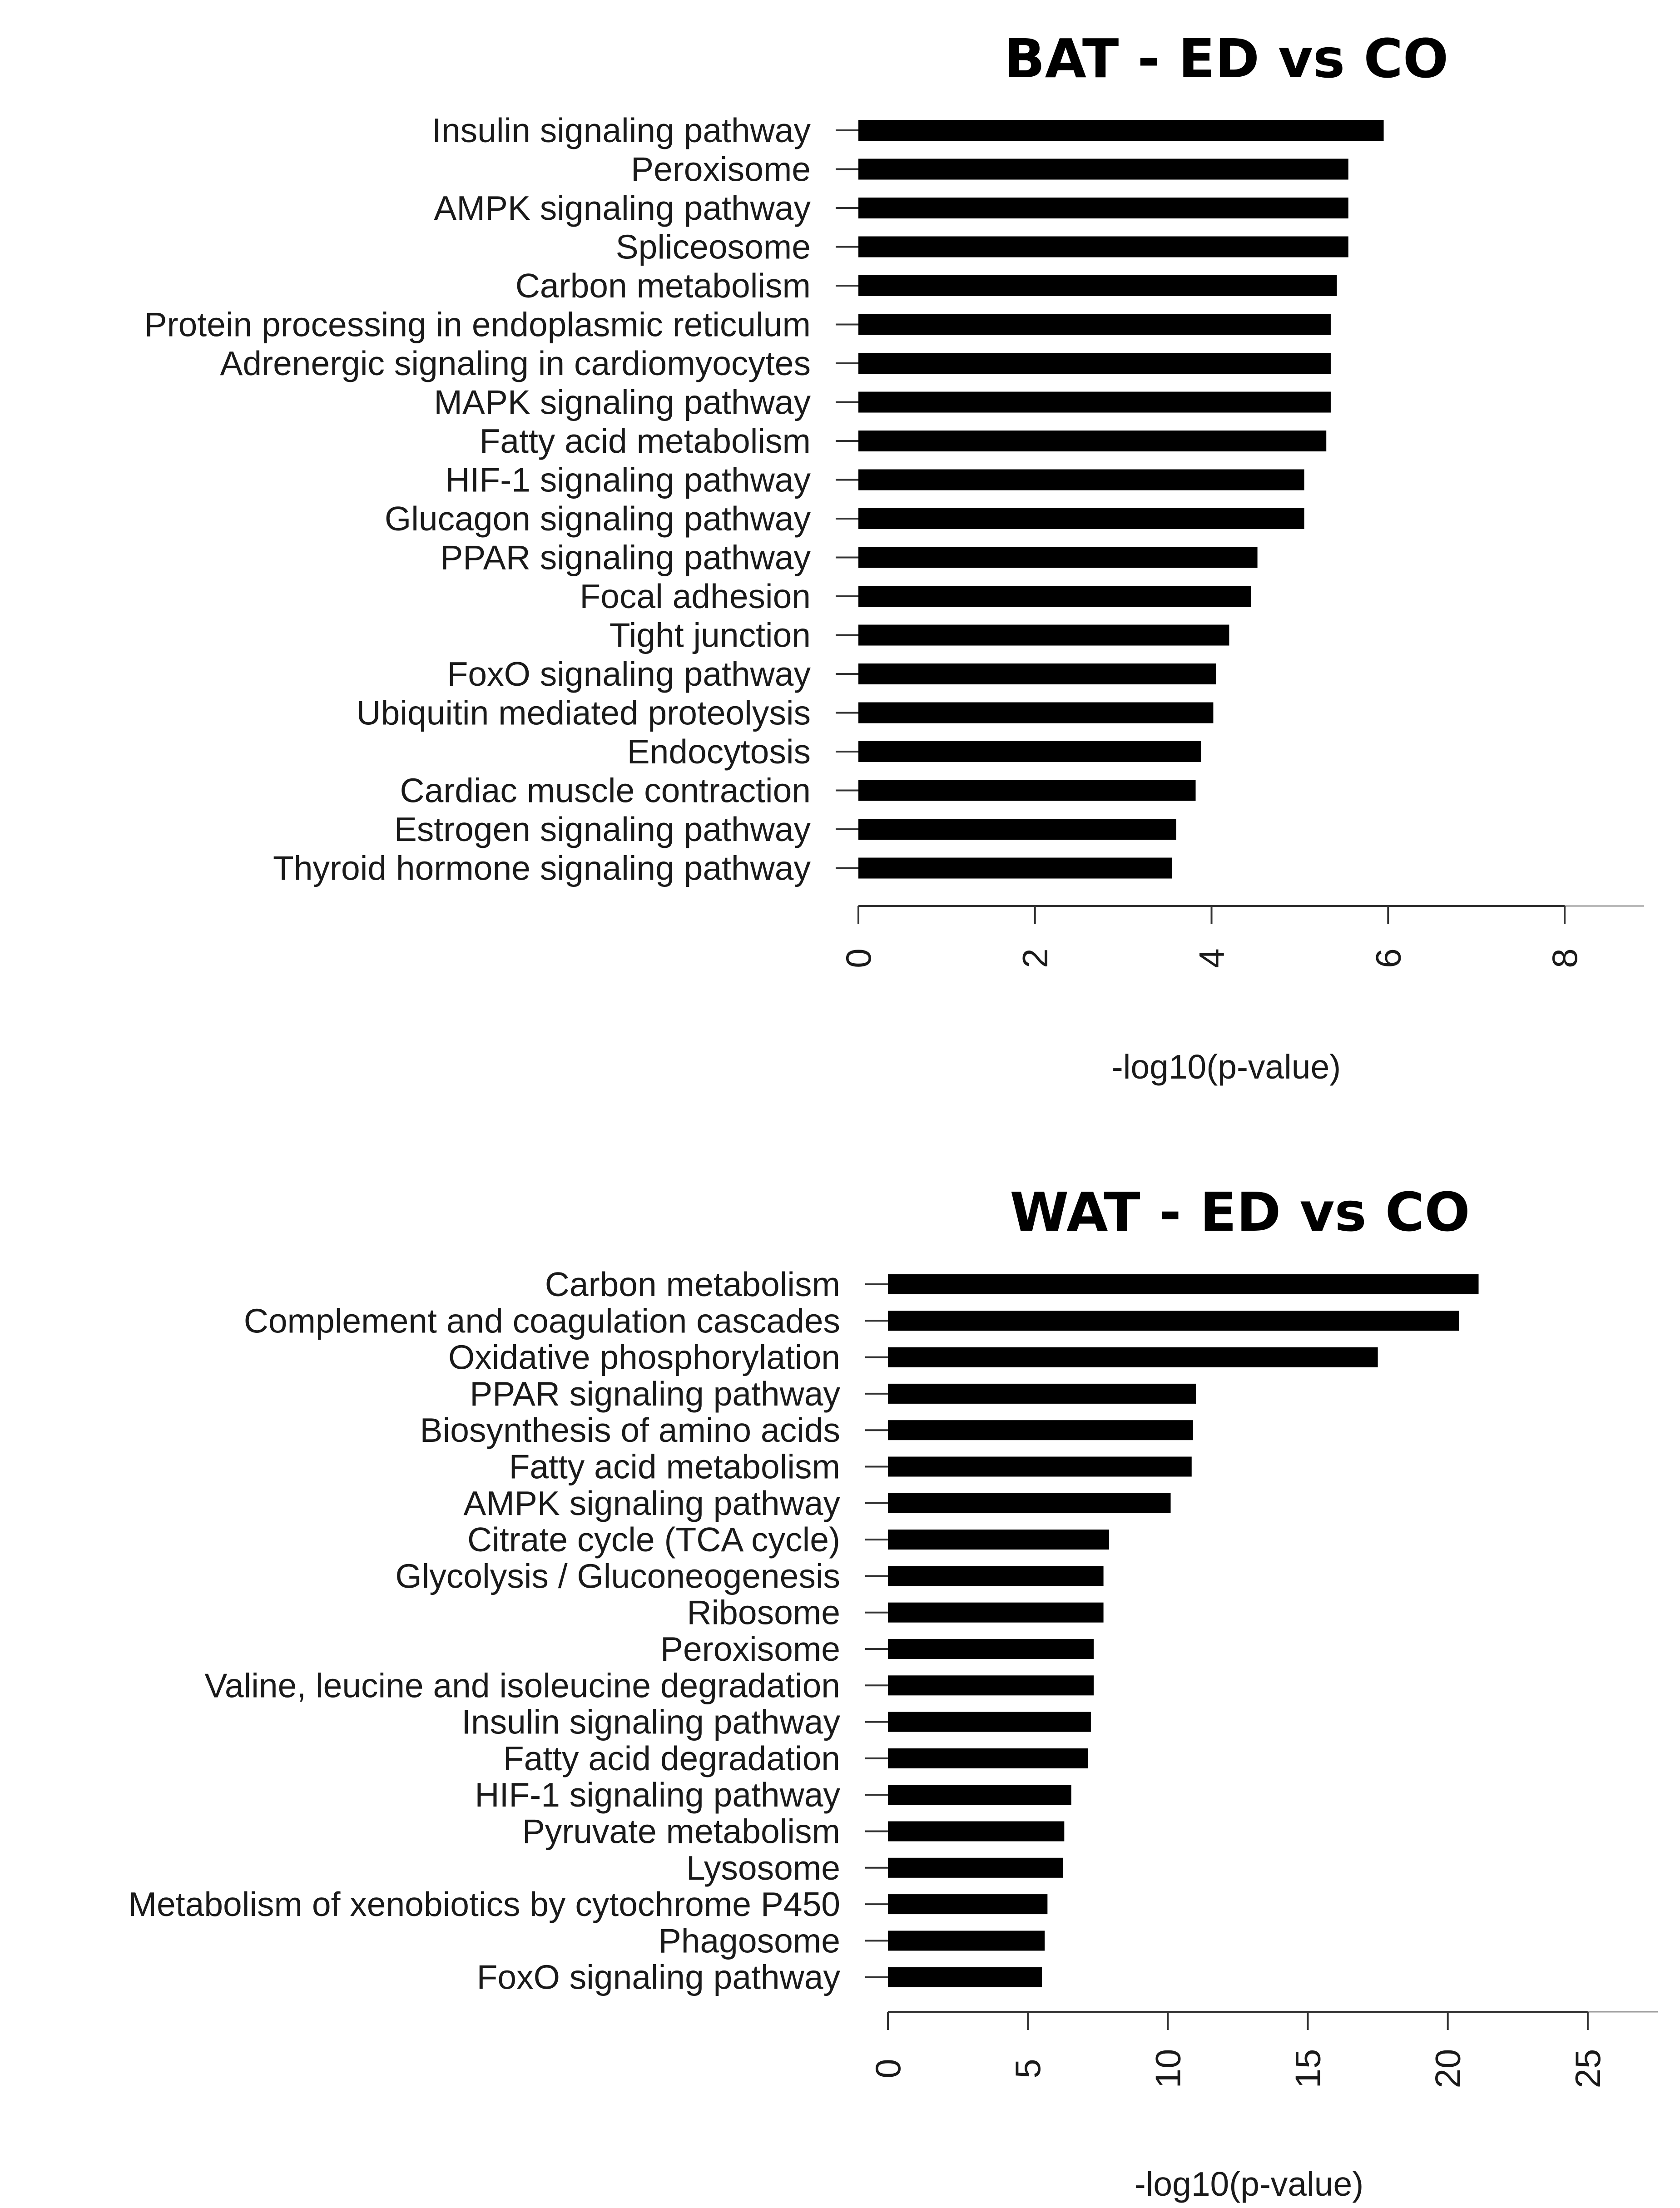  Describe the element at coordinates (1249, 2184) in the screenshot. I see `wat-x-axis-label: -log10(p-value)` at that location.